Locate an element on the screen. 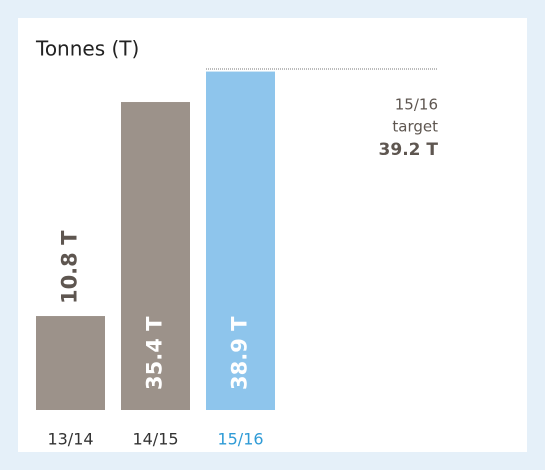  target-value: 39.2 T is located at coordinates (409, 150).